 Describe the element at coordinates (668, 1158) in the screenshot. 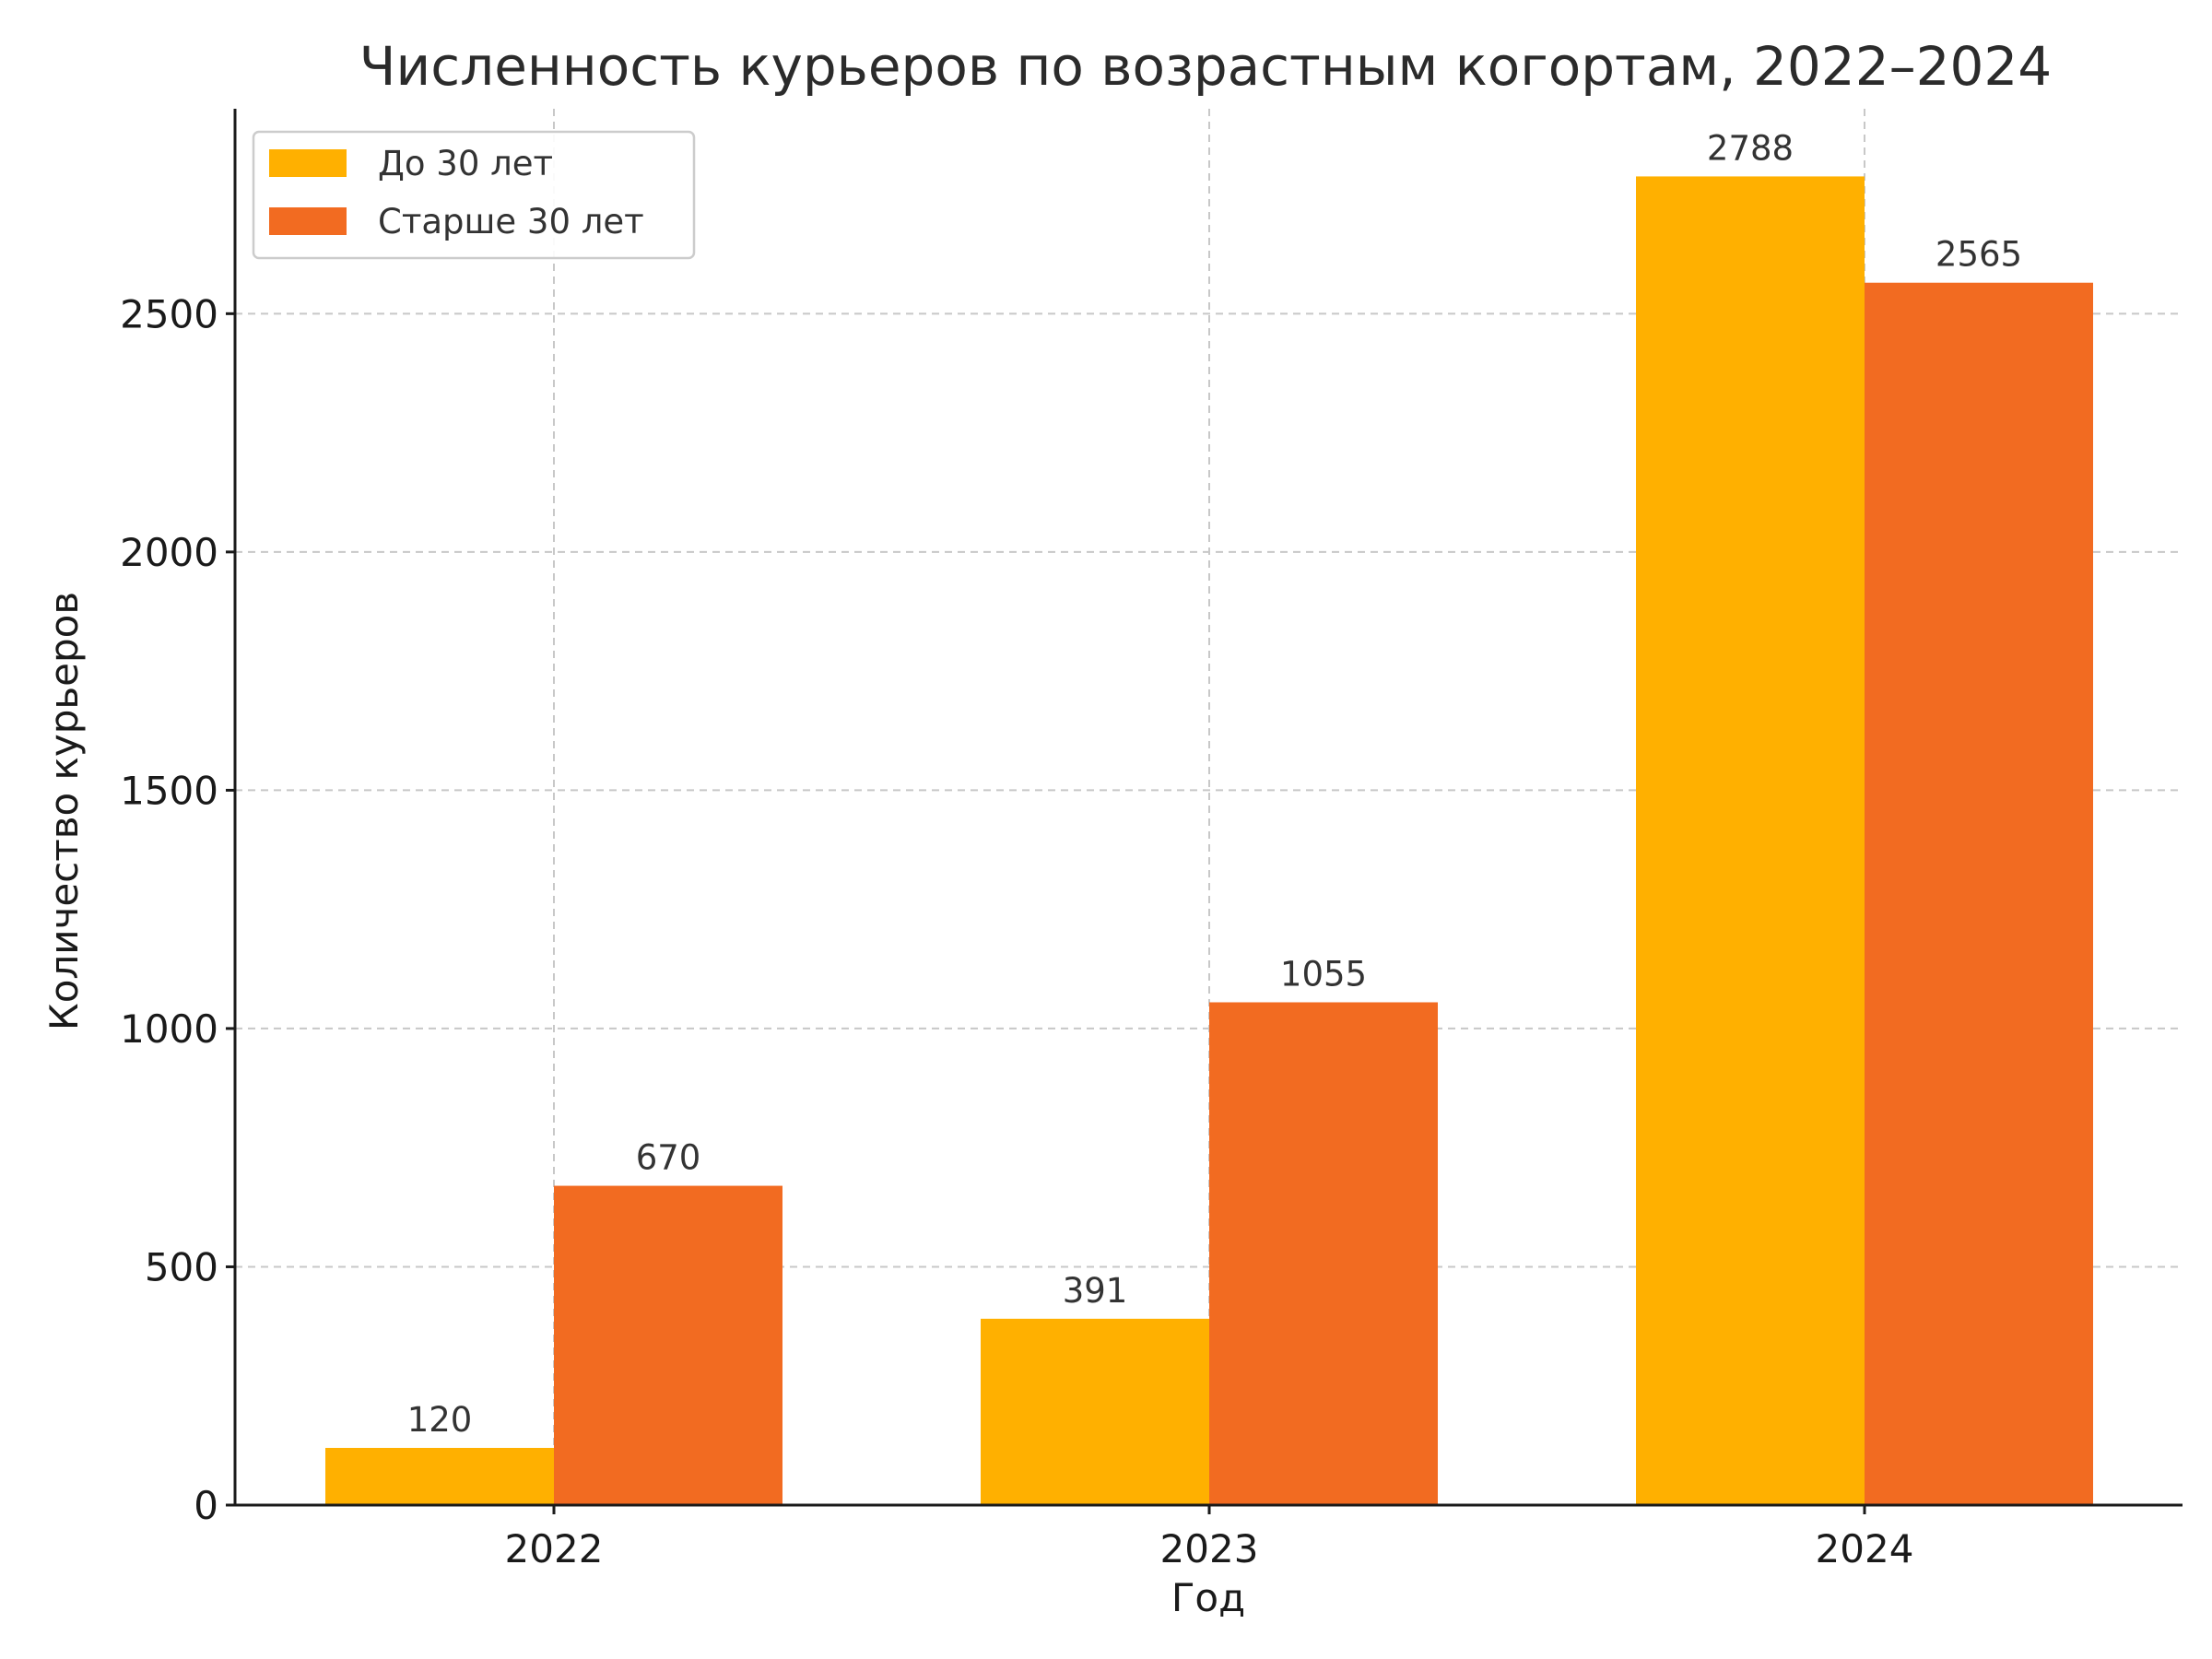

I see `data-label-2022-over-30: 670` at that location.